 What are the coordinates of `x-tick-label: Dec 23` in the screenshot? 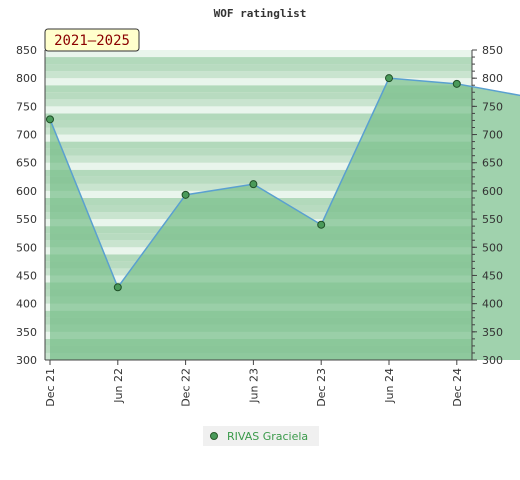 It's located at (321, 387).